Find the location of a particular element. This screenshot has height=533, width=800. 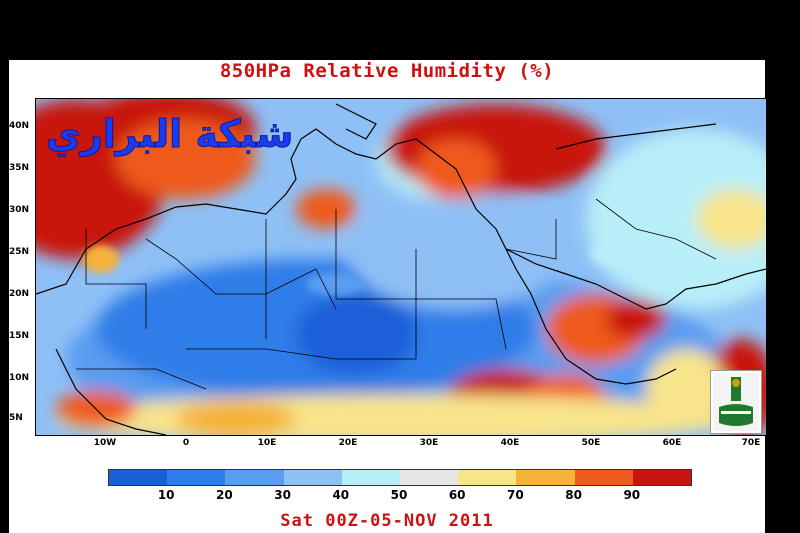

colorbar is located at coordinates (400, 477).